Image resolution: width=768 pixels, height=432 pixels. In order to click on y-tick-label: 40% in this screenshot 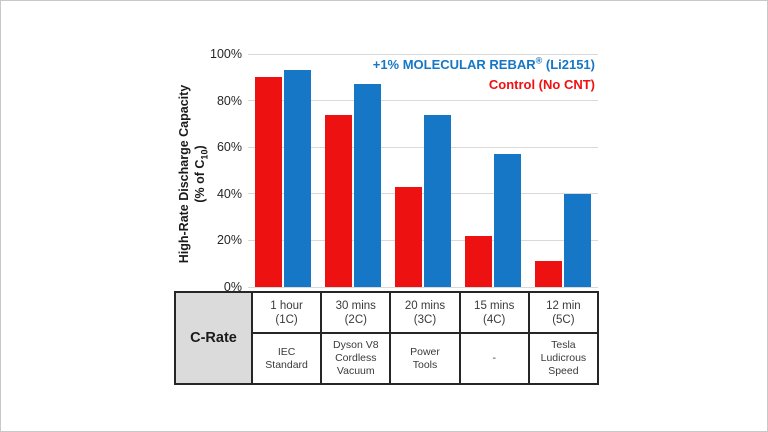, I will do `click(229, 193)`.